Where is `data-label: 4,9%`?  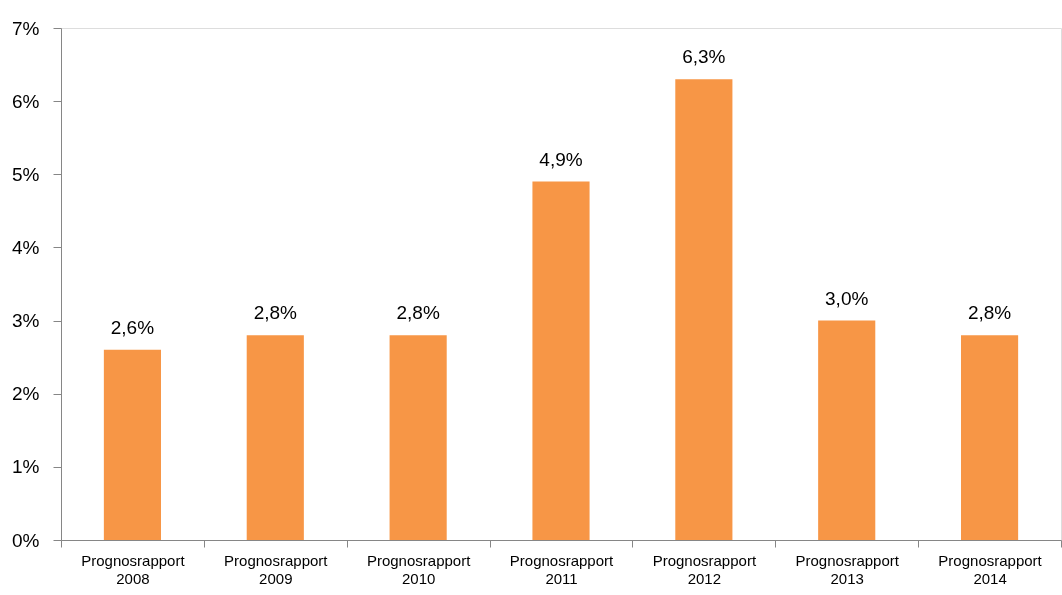 data-label: 4,9% is located at coordinates (561, 159).